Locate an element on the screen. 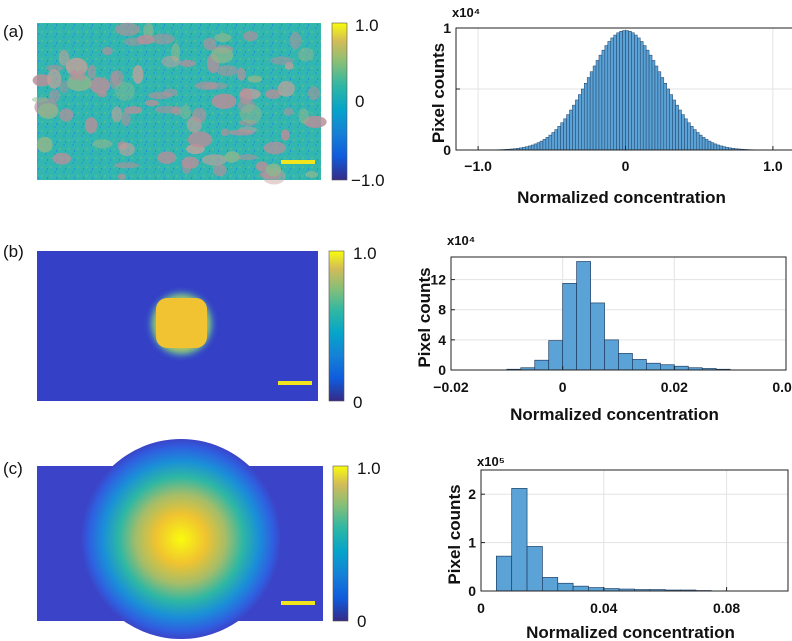  x-tick-label: 0 is located at coordinates (563, 387).